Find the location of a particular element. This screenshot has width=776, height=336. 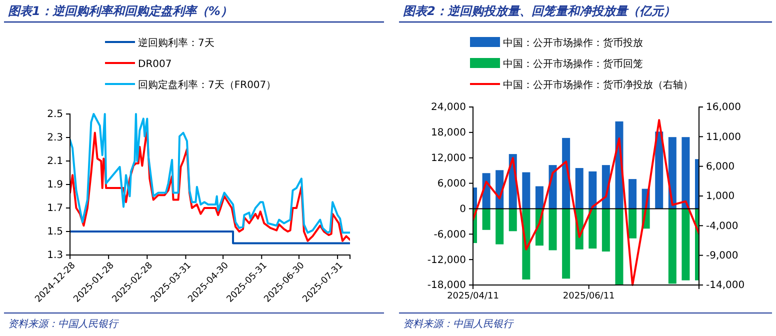

x-tick-label: 2025/06/11 is located at coordinates (588, 296).